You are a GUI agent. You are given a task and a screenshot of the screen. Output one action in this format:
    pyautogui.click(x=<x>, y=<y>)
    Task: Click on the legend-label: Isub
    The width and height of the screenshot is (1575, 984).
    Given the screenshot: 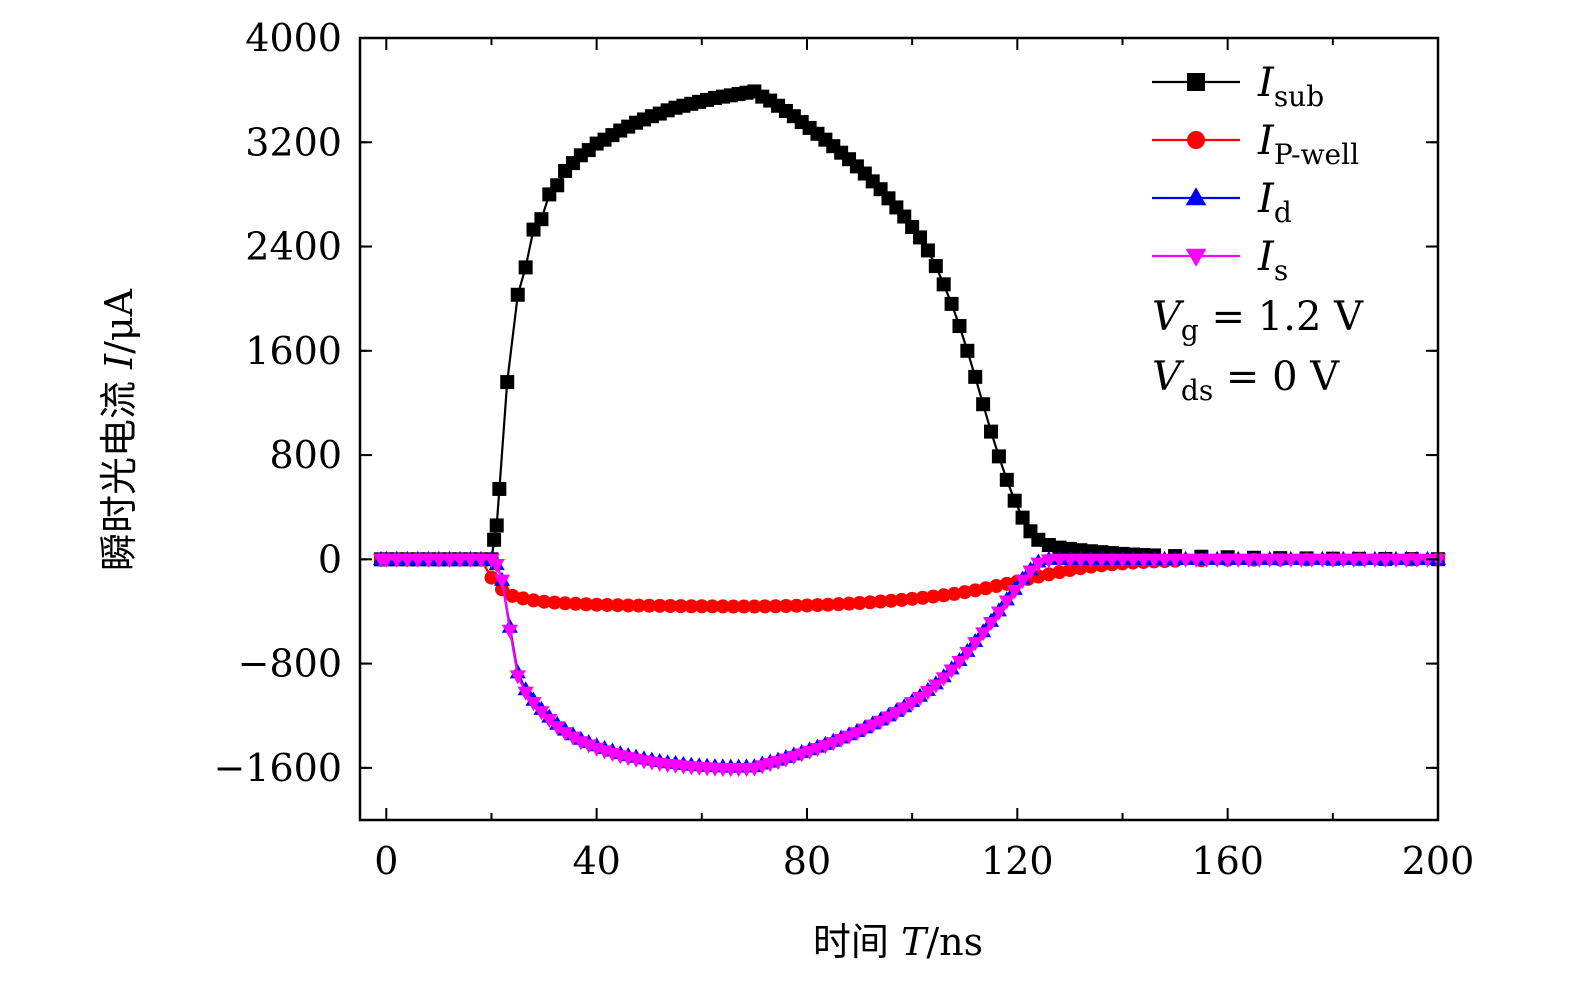 What is the action you would take?
    pyautogui.click(x=1290, y=86)
    